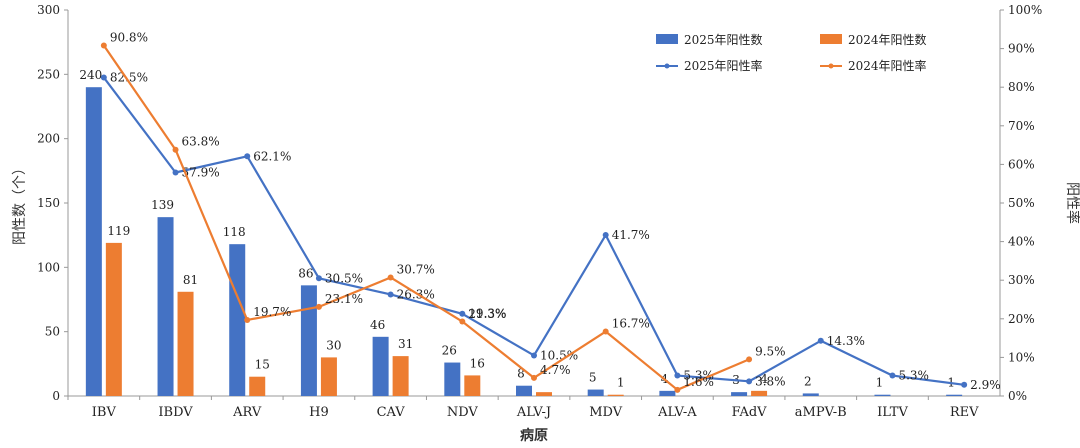 The width and height of the screenshot is (1080, 448). I want to click on bar-label-2025: 118, so click(234, 232).